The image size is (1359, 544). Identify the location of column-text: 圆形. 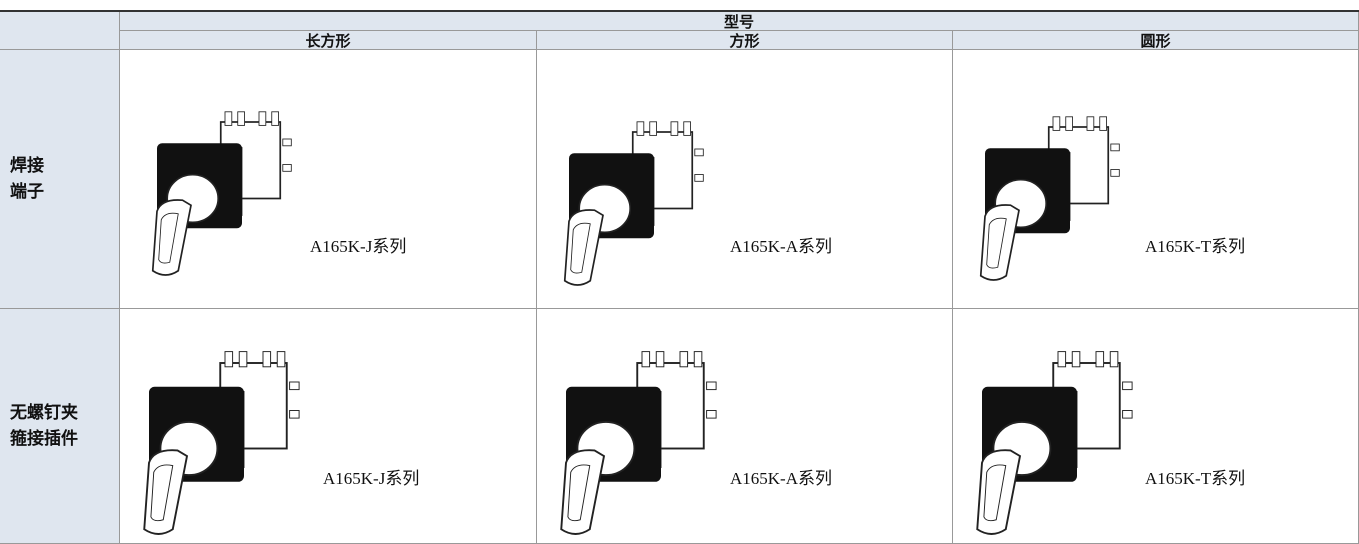
(1155, 40).